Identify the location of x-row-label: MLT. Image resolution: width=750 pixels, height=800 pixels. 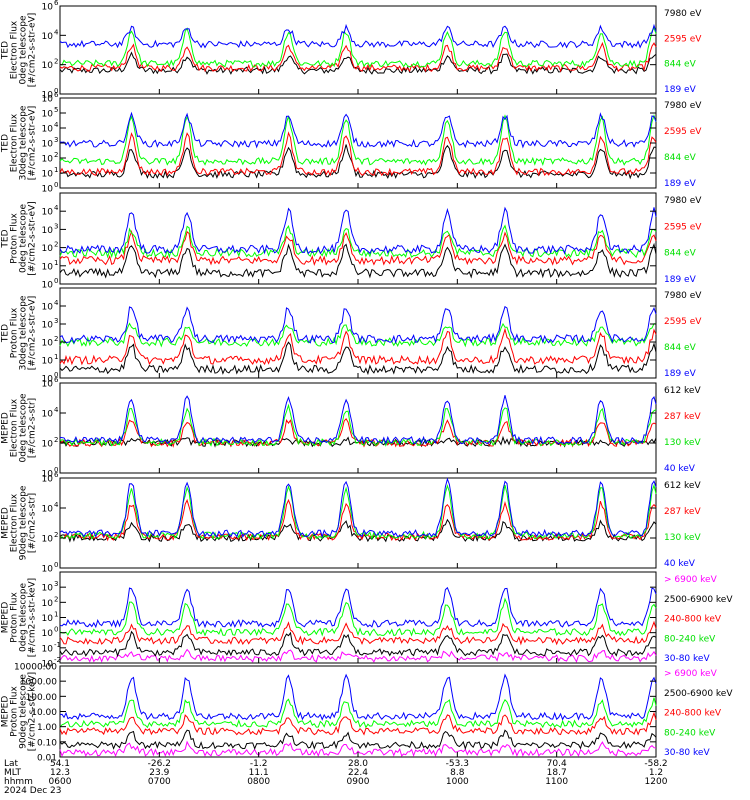
(13, 773).